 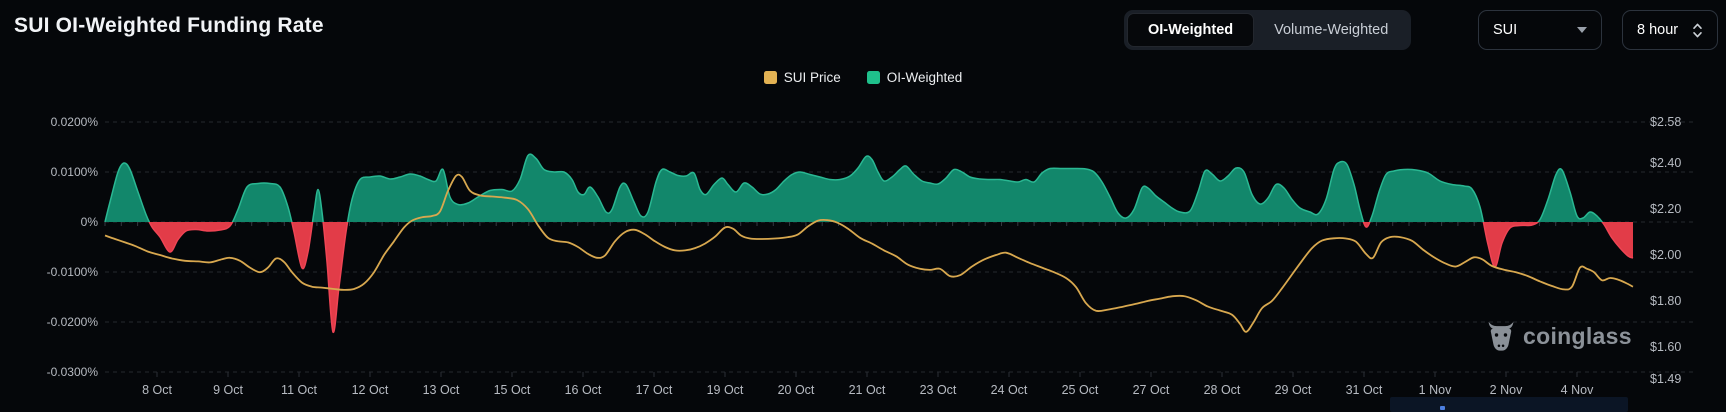 What do you see at coordinates (1540, 30) in the screenshot?
I see `symbol-select: SUI` at bounding box center [1540, 30].